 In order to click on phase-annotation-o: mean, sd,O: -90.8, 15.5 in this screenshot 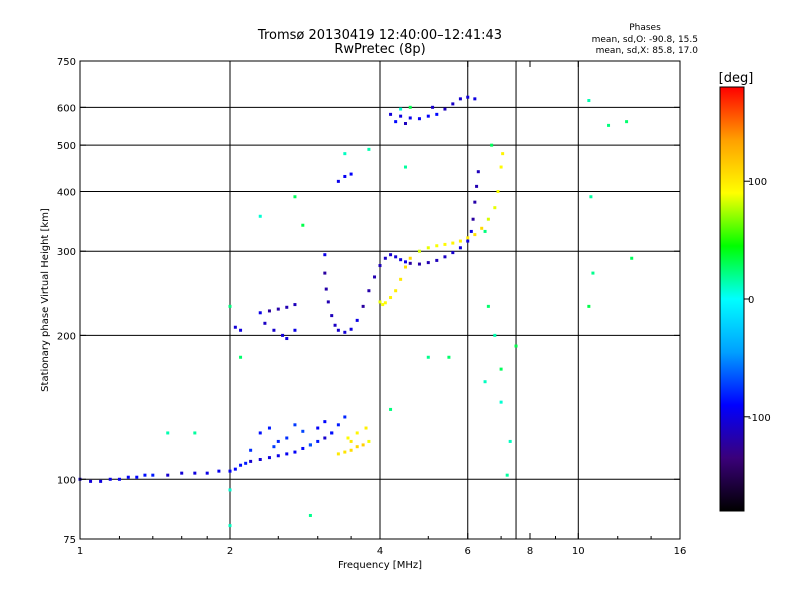, I will do `click(645, 40)`.